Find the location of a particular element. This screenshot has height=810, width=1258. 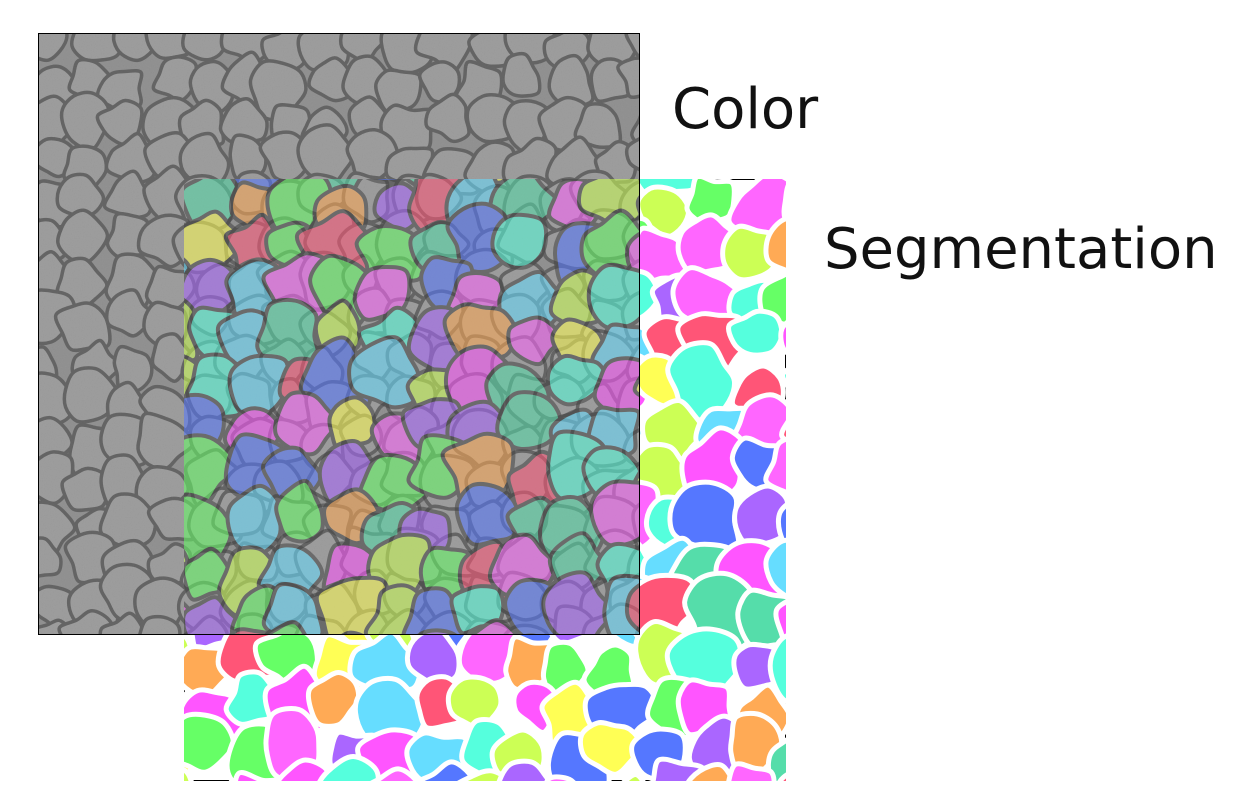

segmentation-label: Segmentation is located at coordinates (1021, 249).